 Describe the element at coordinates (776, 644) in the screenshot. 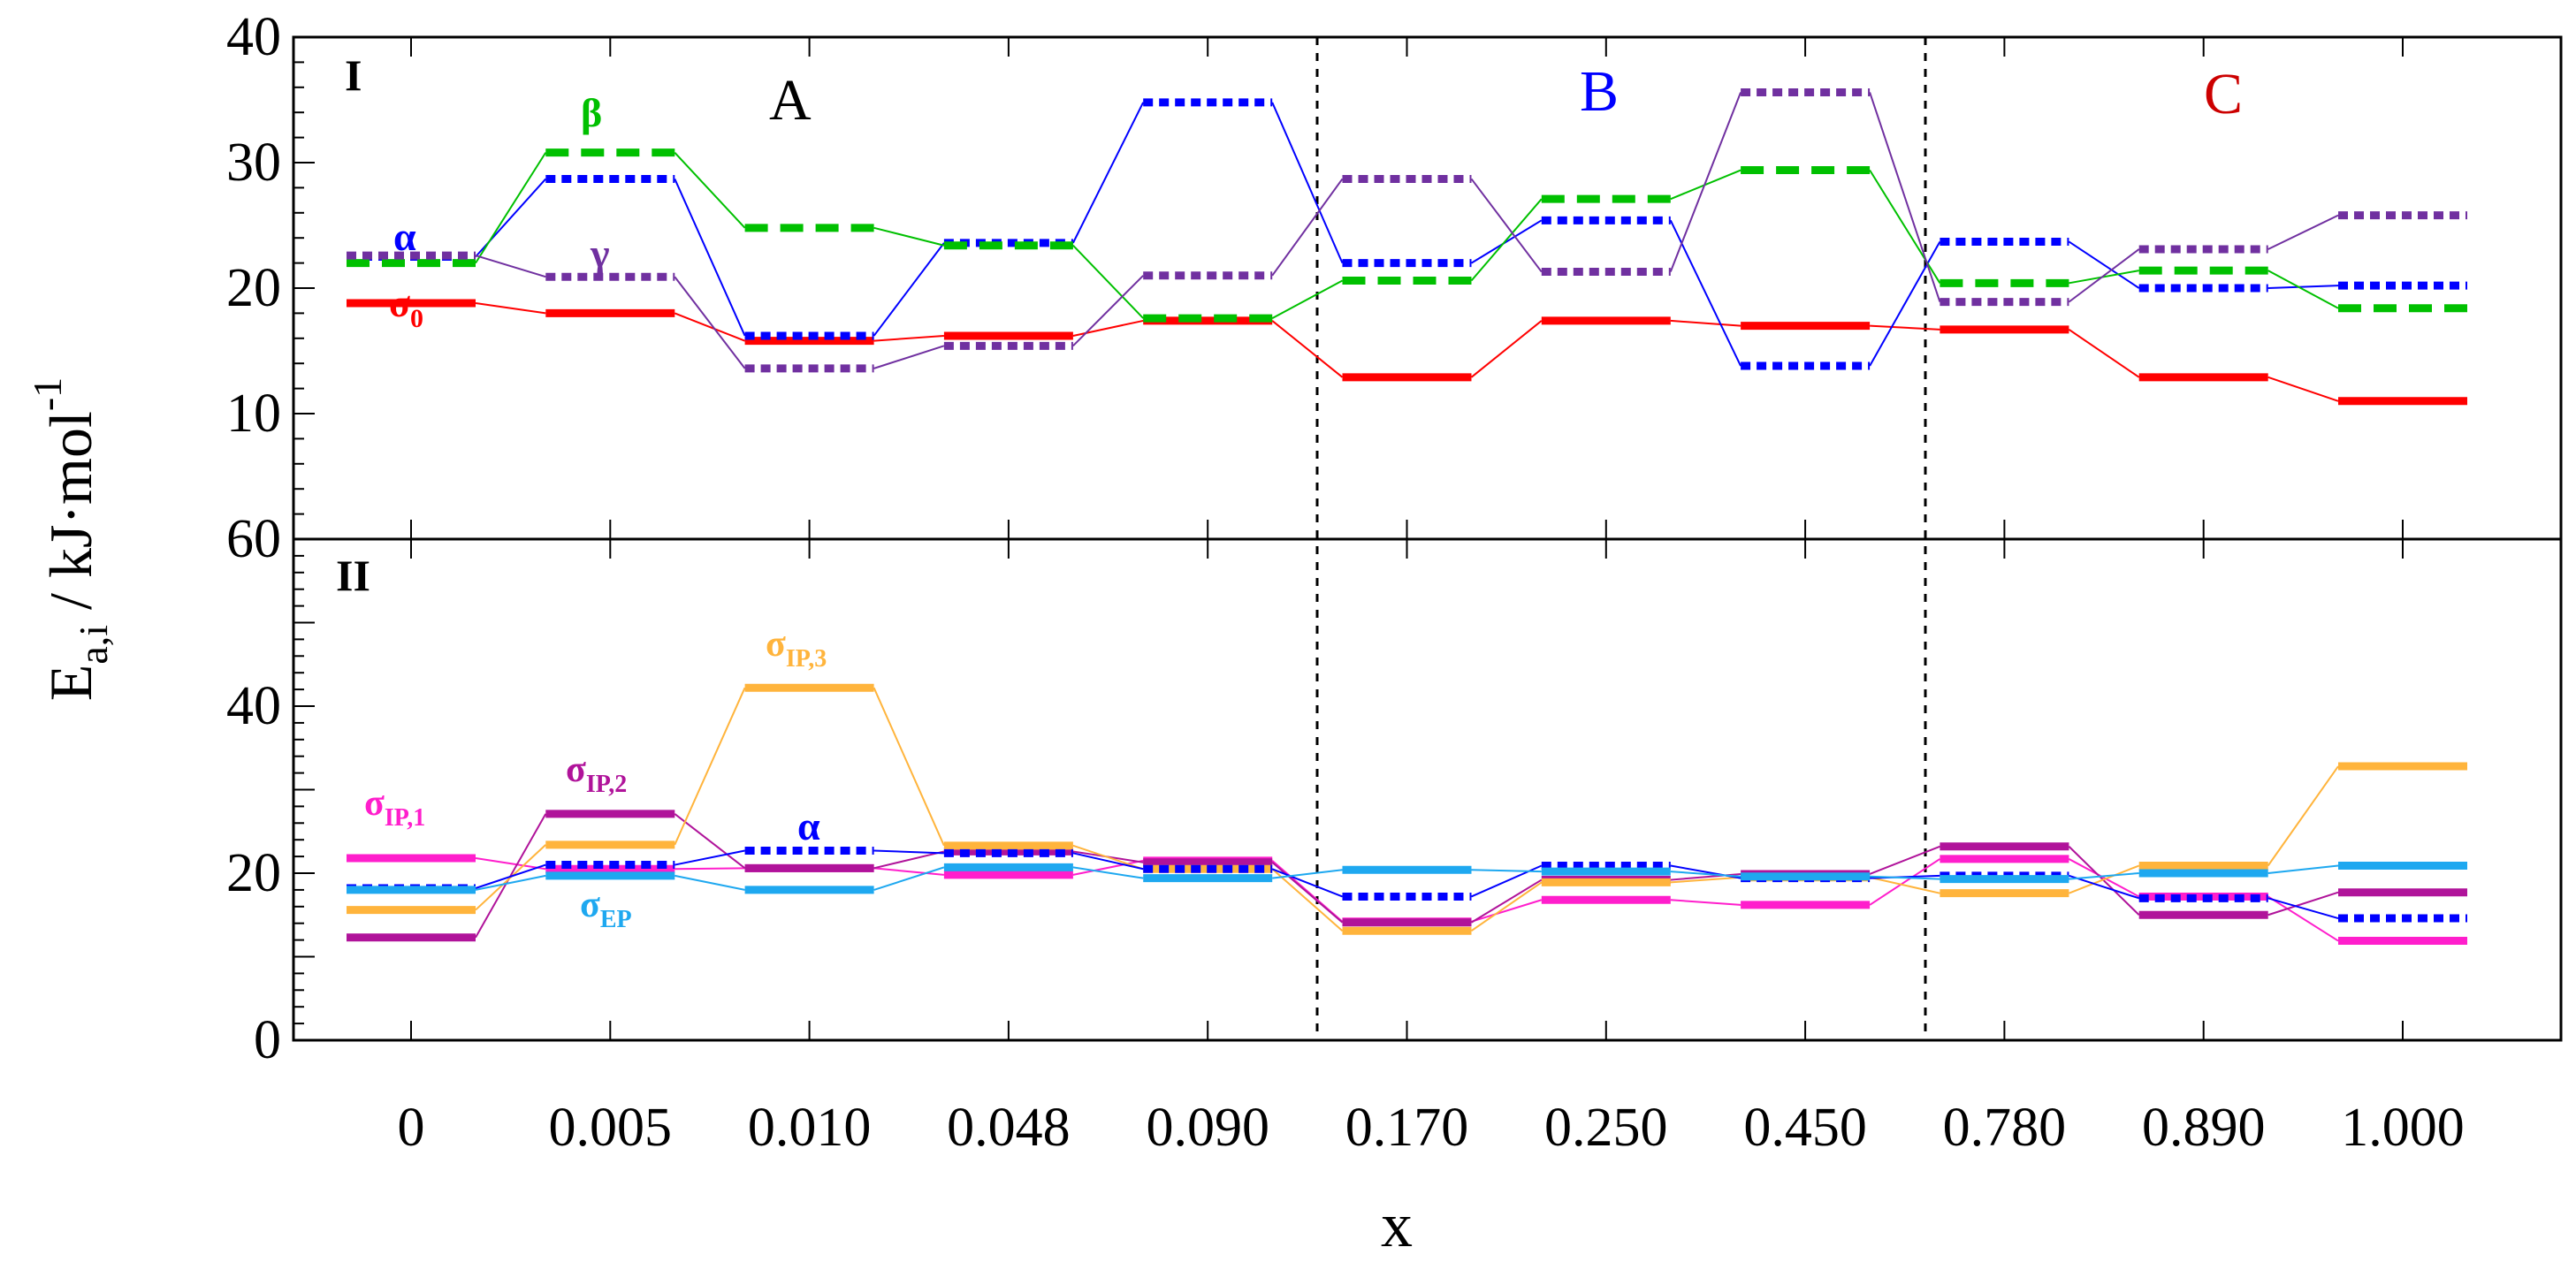

I see `series-label-sigma-ip3-base: σ` at that location.